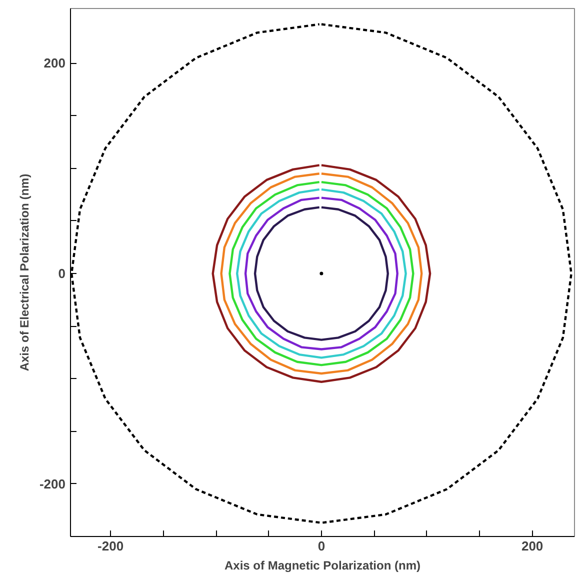 The height and width of the screenshot is (586, 578). Describe the element at coordinates (532, 546) in the screenshot. I see `x-tick-label: 200` at that location.